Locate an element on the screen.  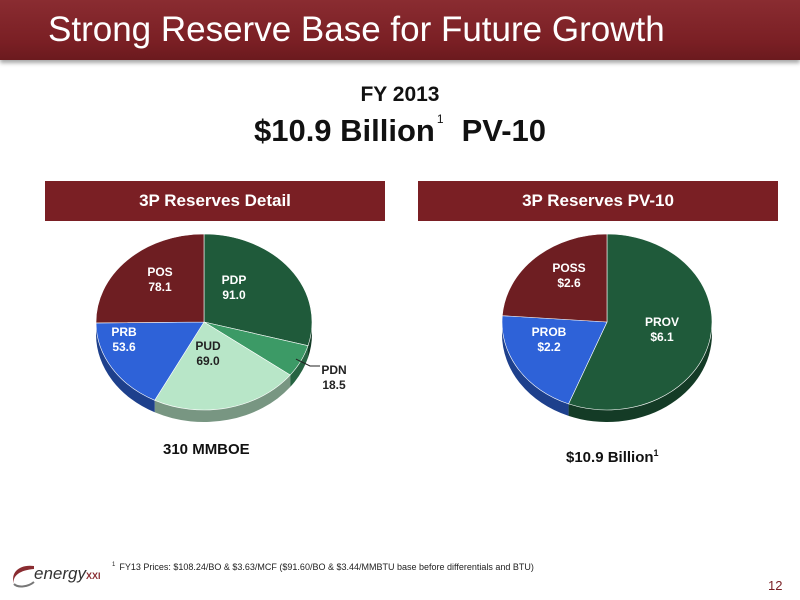
logo-swoosh-icon is located at coordinates (24, 576).